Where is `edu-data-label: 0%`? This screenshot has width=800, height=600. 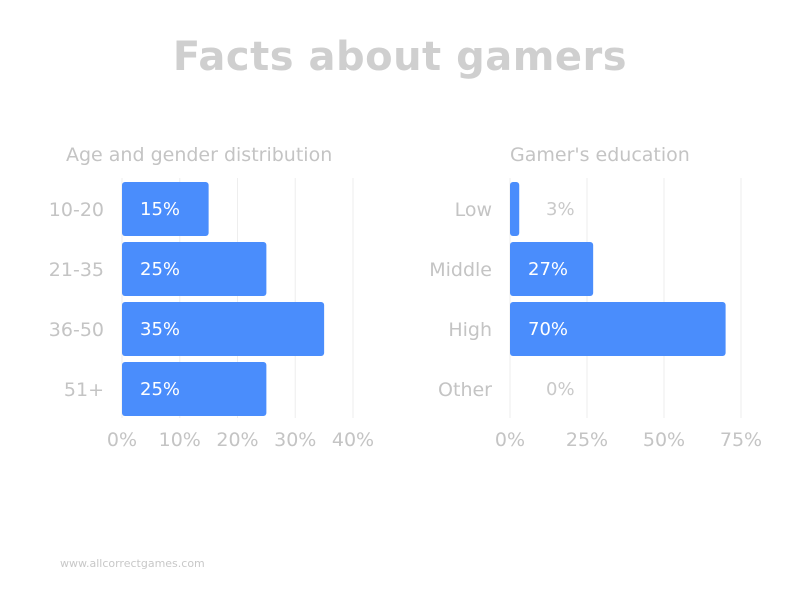
edu-data-label: 0% is located at coordinates (560, 389).